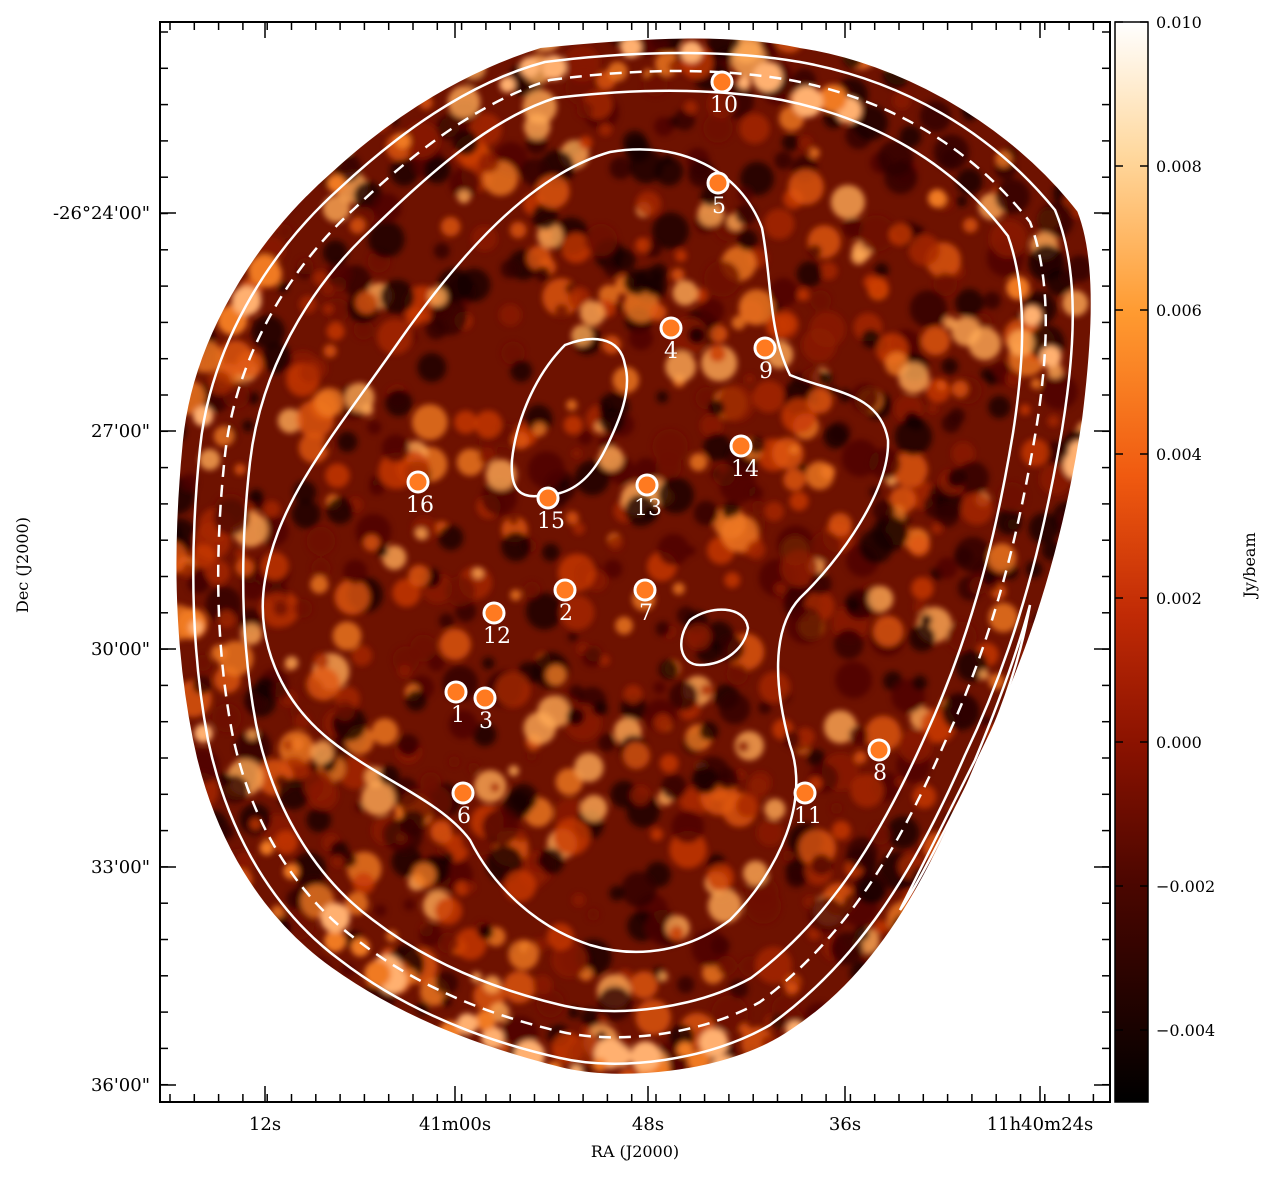 The width and height of the screenshot is (1275, 1177). I want to click on source-marker: 15, so click(550, 510).